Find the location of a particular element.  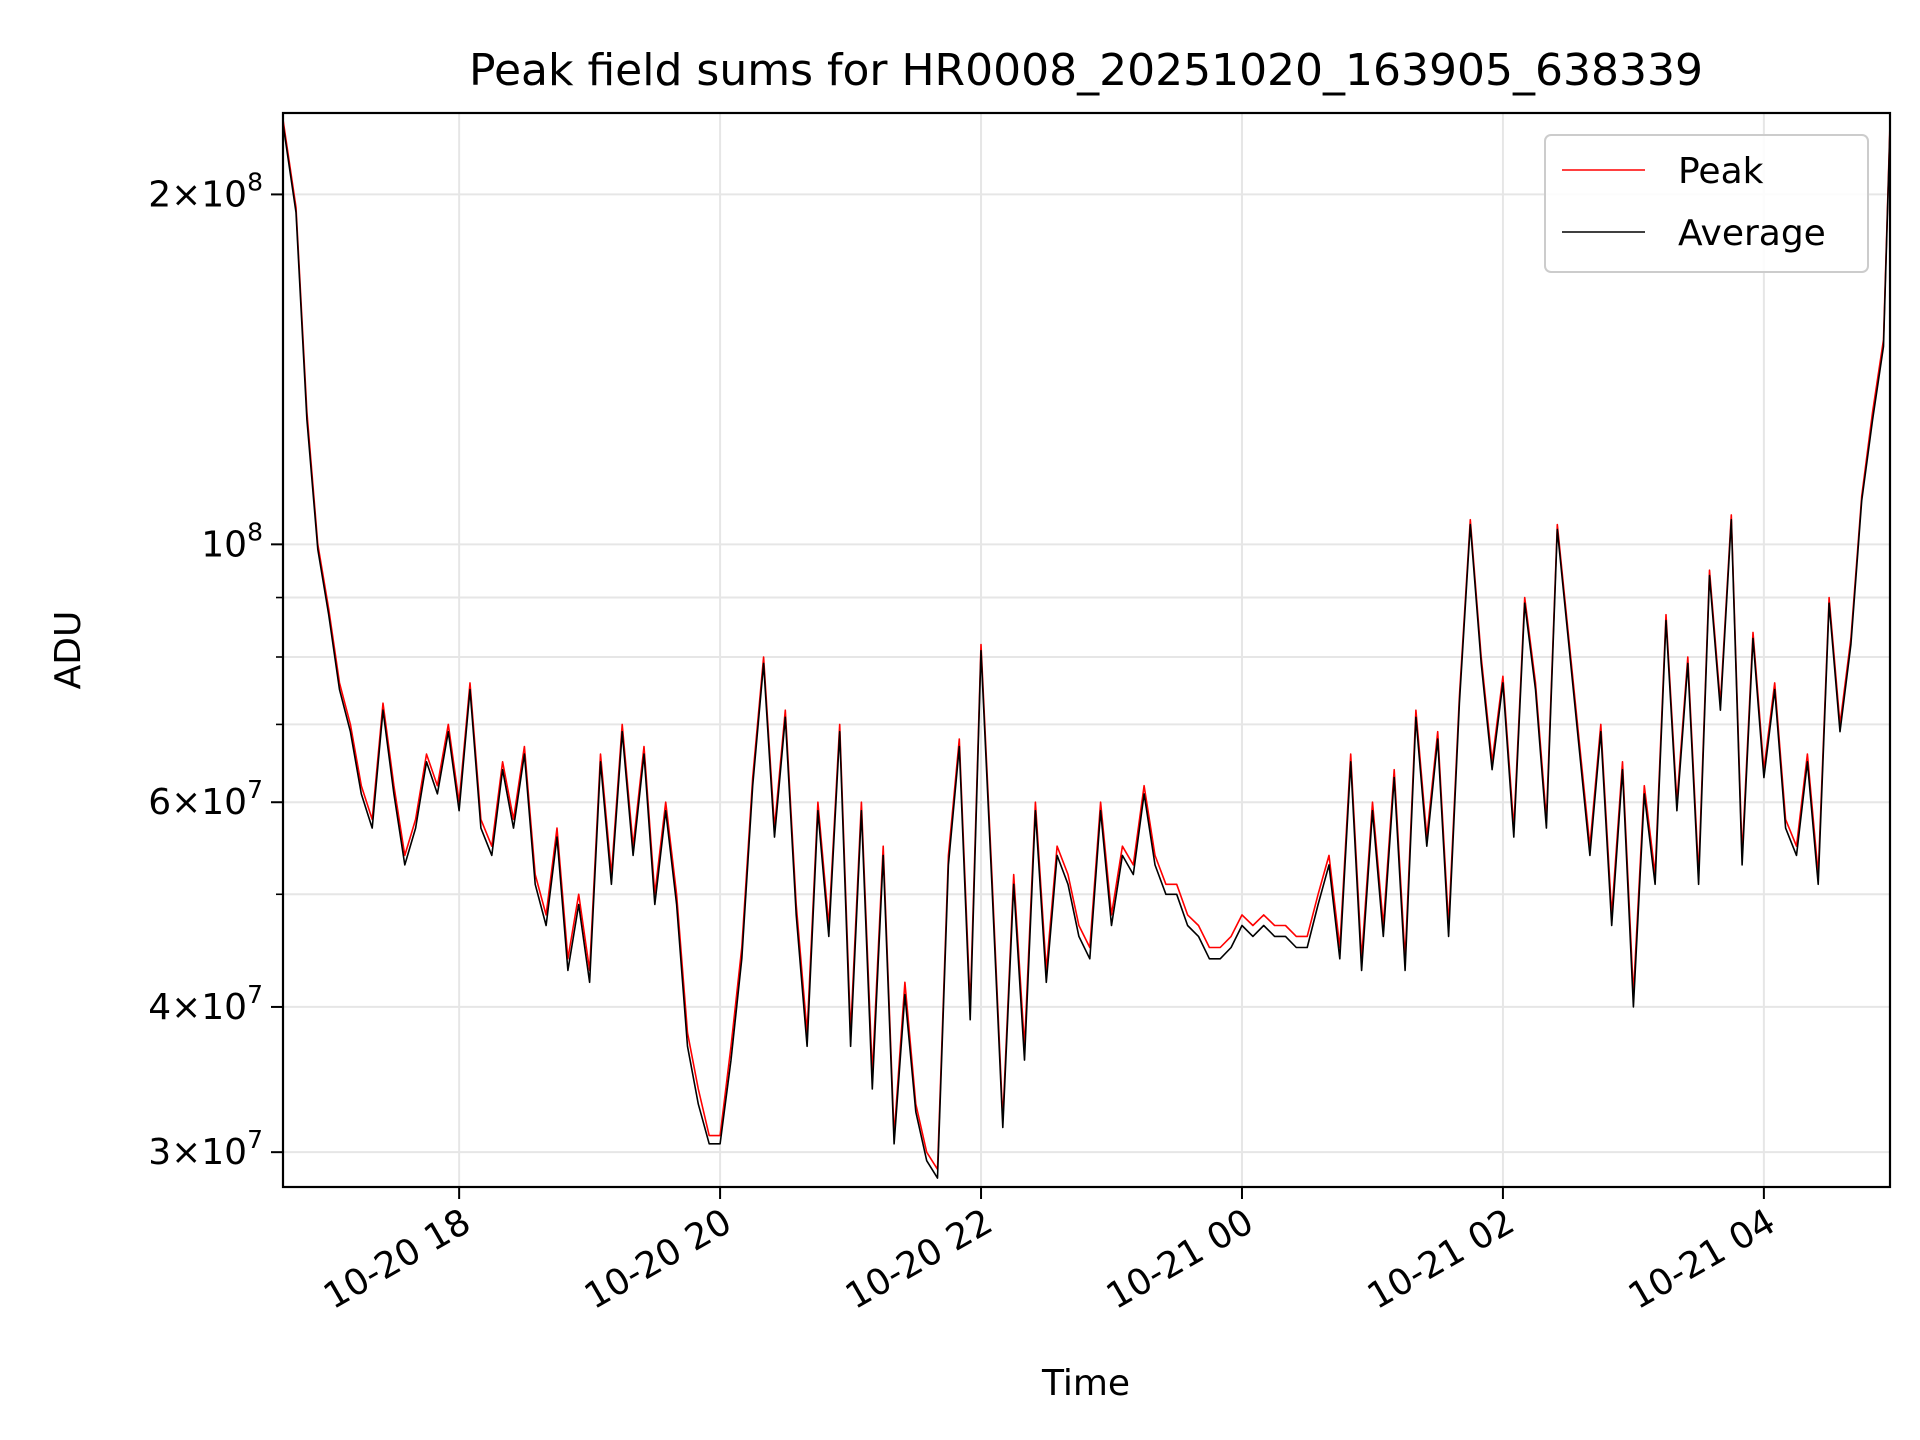

legend-peak-label: Peak is located at coordinates (1721, 171).